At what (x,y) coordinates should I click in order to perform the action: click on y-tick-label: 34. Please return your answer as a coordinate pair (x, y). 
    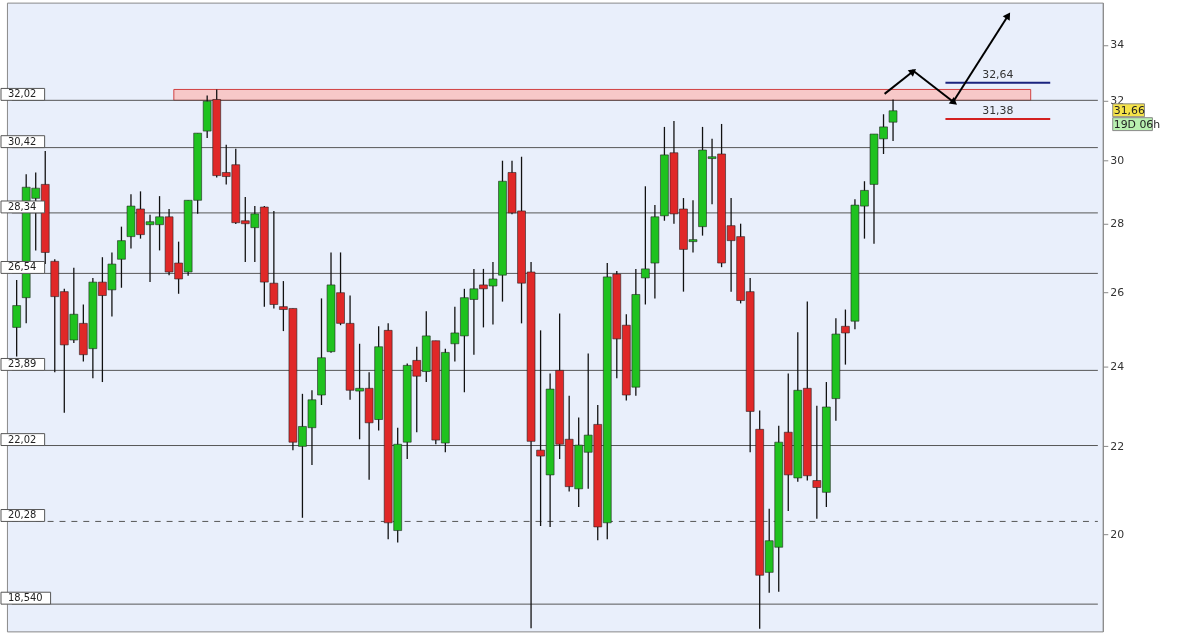
    Looking at the image, I should click on (1117, 45).